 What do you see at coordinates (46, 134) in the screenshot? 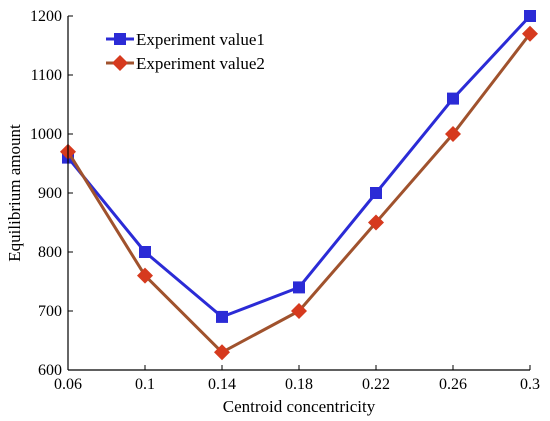
I see `y-tick-label: 1000` at bounding box center [46, 134].